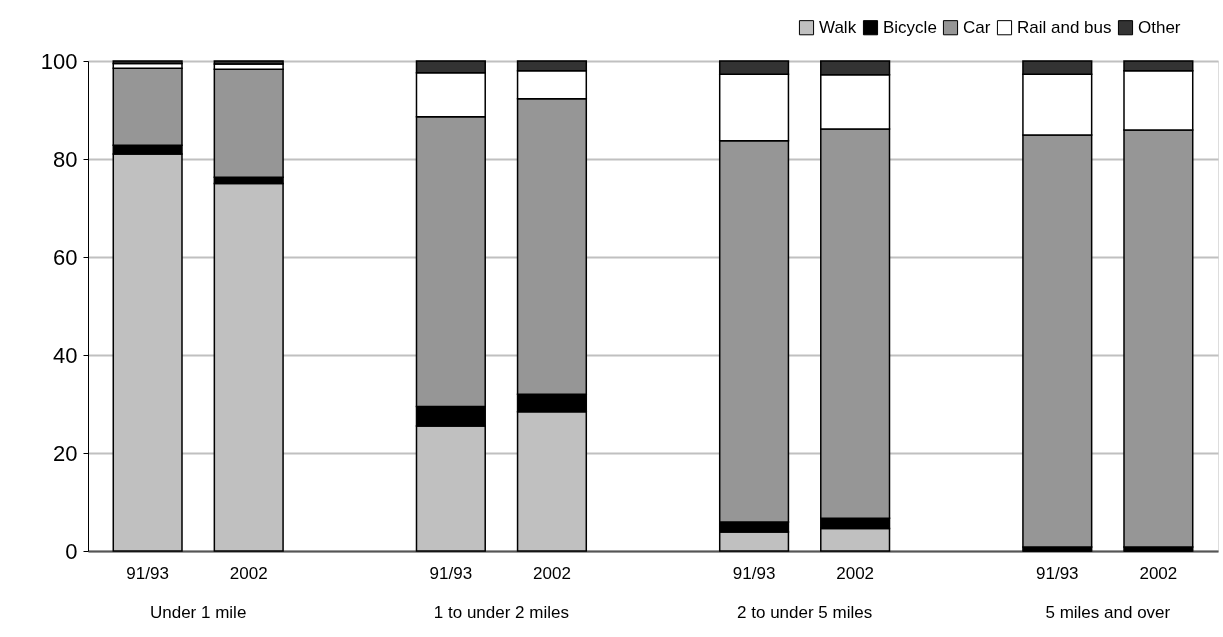  I want to click on y-tick-label: 0, so click(71, 551).